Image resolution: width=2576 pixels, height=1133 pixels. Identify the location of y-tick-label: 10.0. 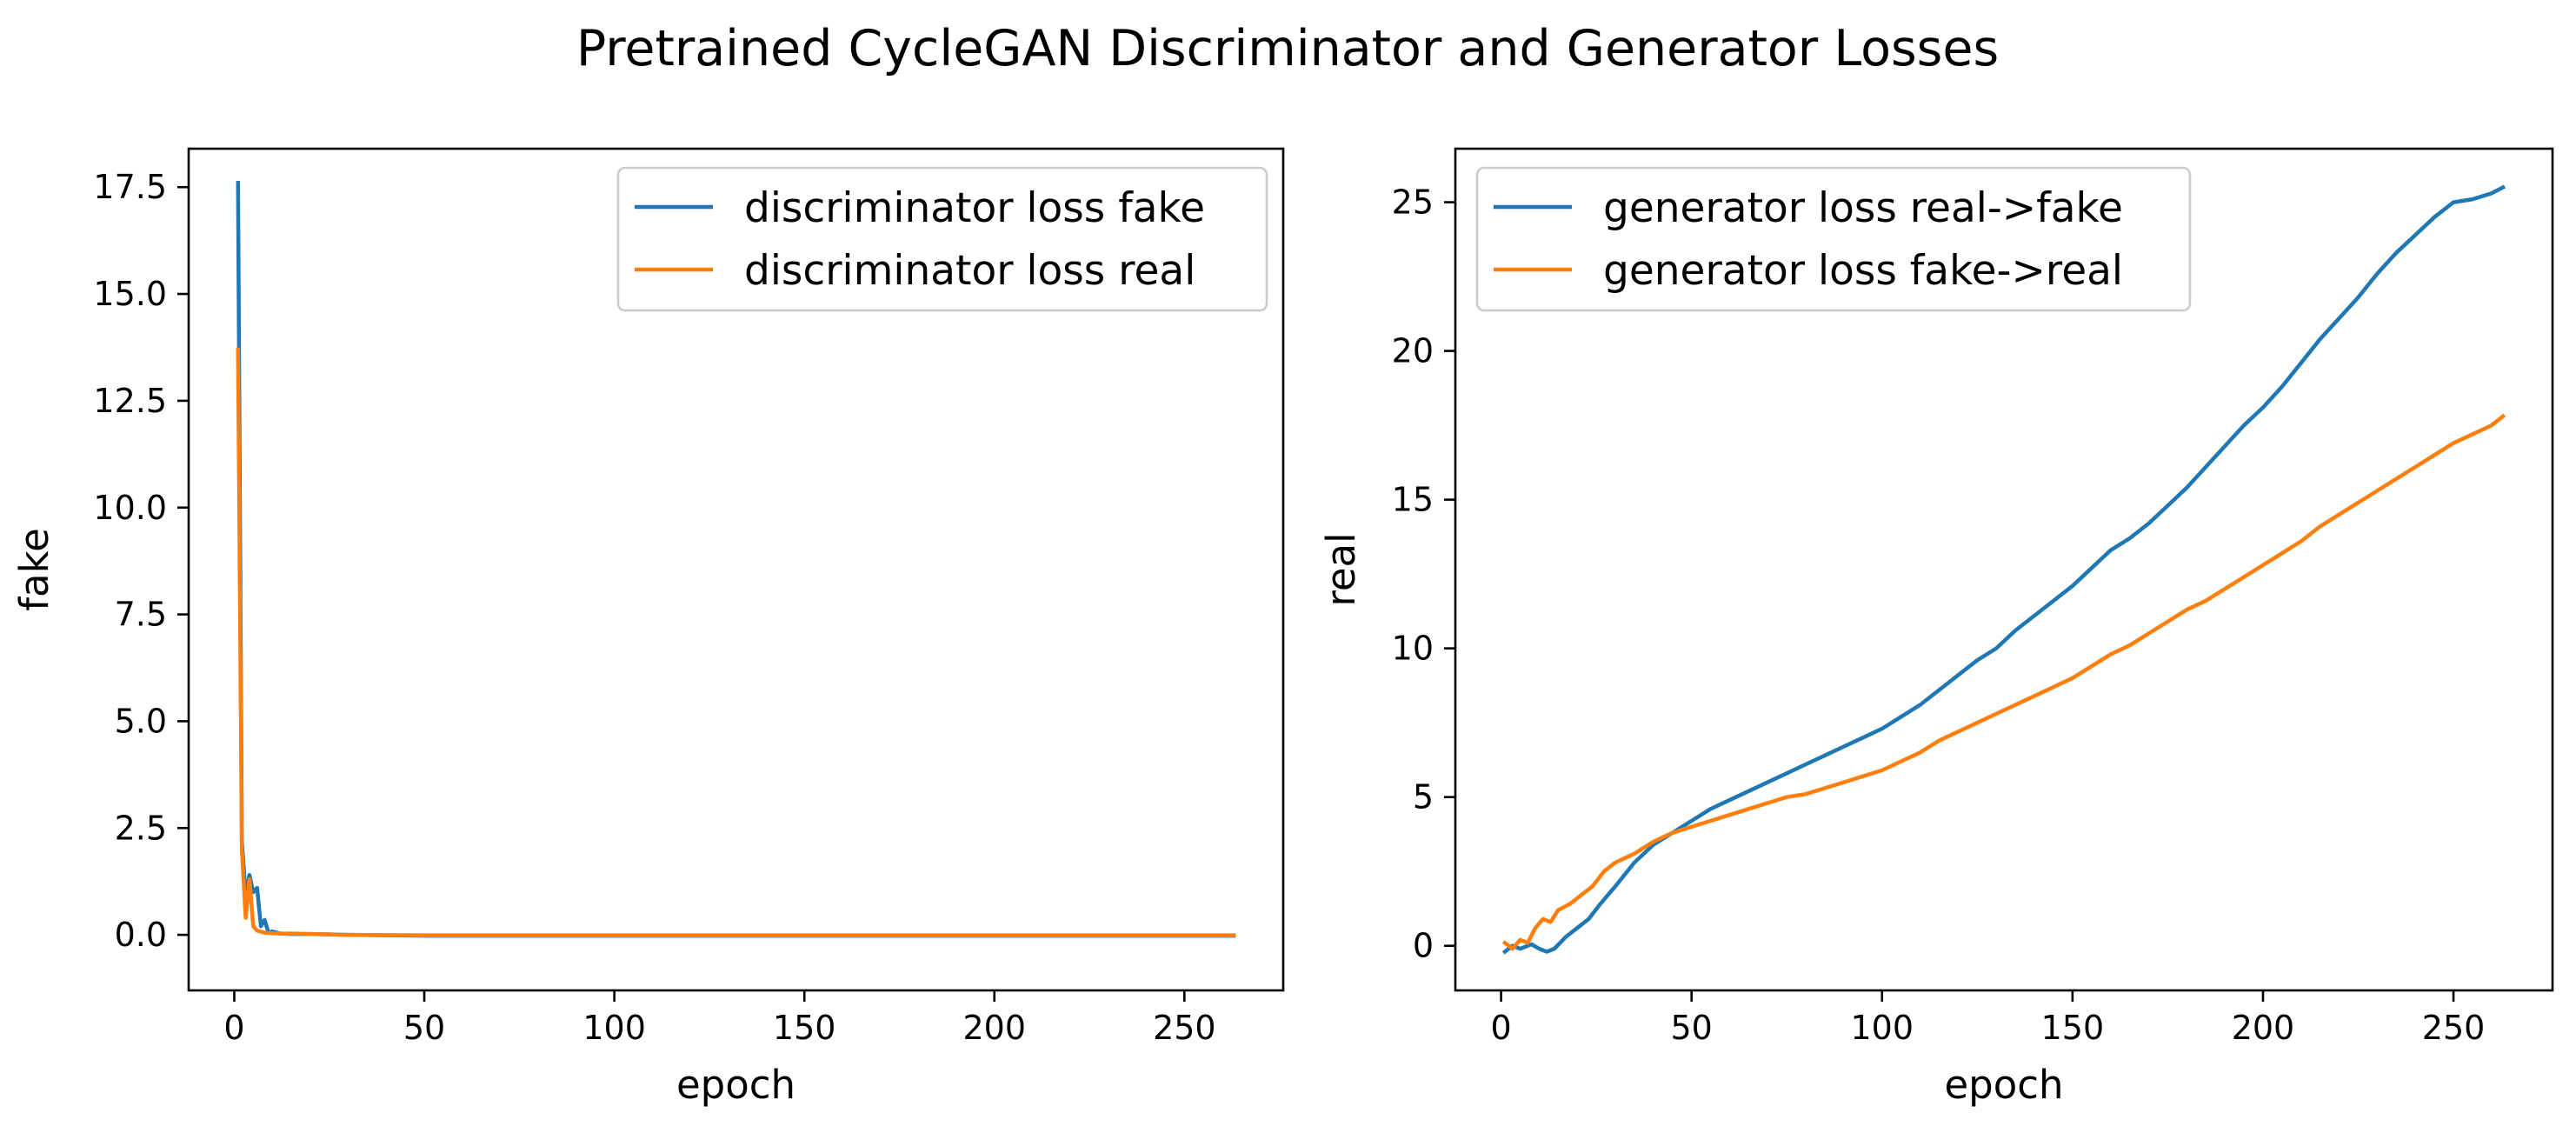
(130, 508).